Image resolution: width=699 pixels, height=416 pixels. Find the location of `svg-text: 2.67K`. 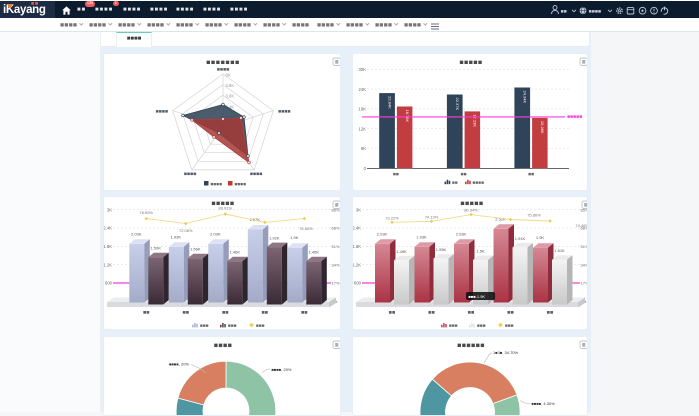

svg-text: 2.67K is located at coordinates (255, 219).